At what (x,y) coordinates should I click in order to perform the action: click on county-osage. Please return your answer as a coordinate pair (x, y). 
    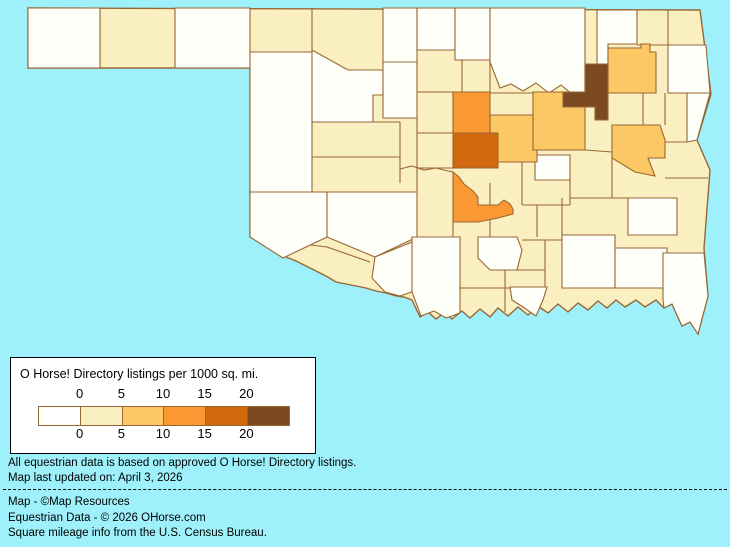
    Looking at the image, I should click on (537, 51).